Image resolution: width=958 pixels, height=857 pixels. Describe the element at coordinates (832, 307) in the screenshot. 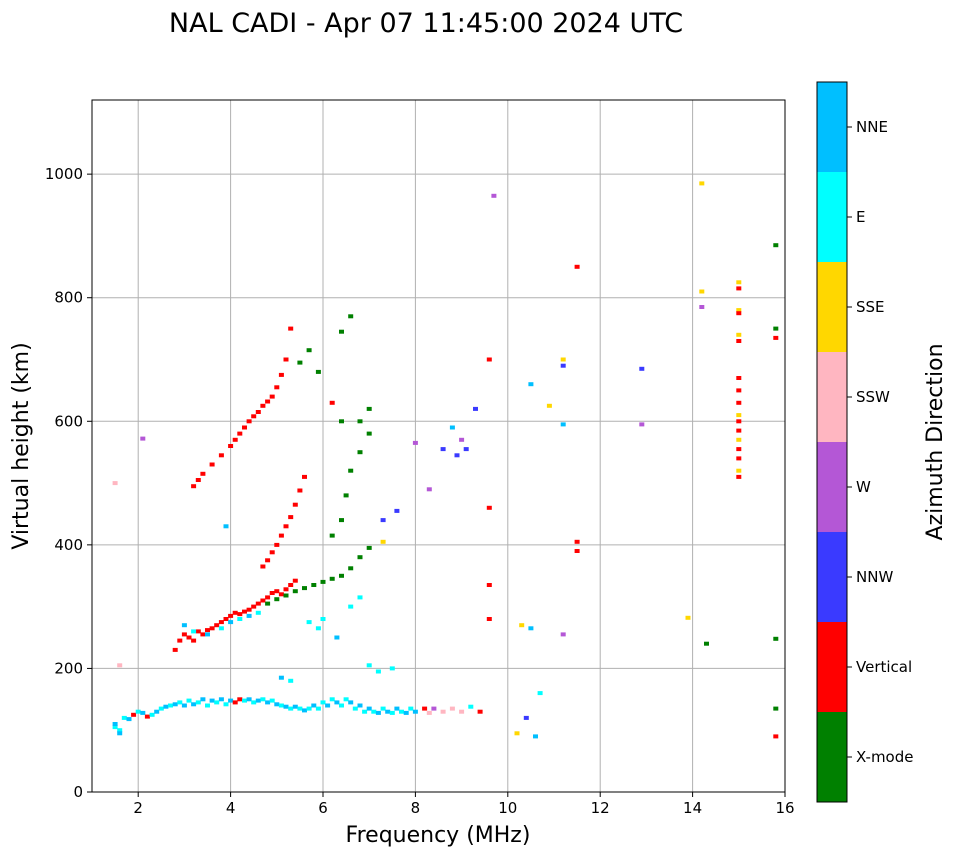

I see `colorbar-segment` at that location.